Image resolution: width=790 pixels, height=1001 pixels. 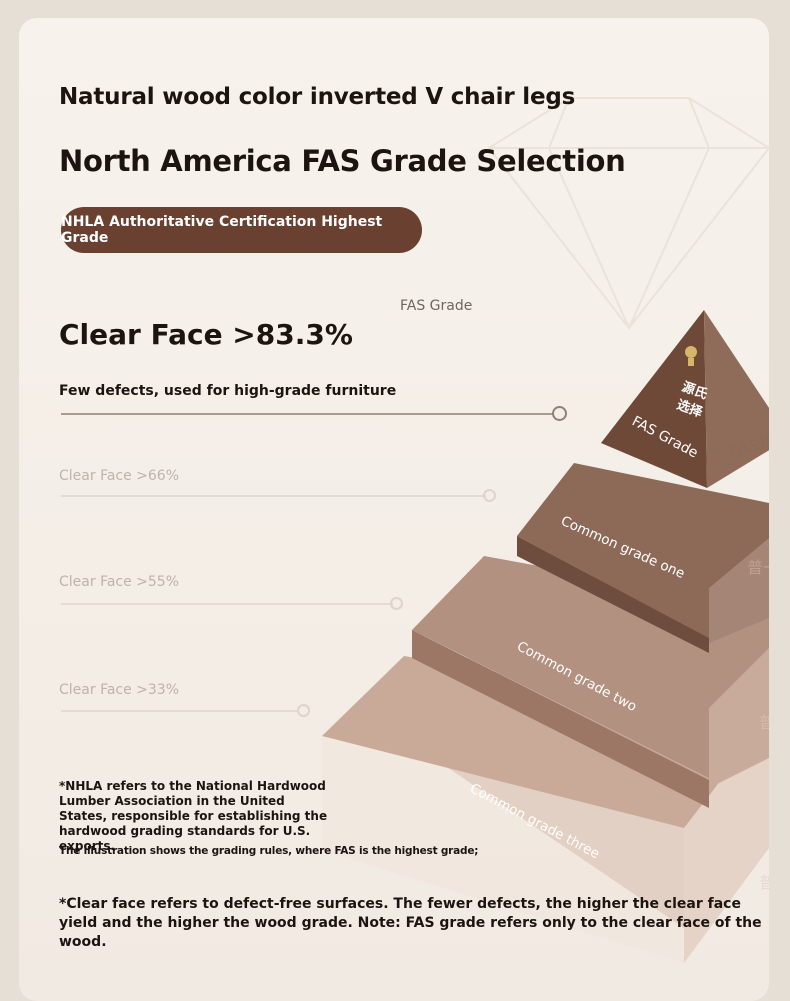 What do you see at coordinates (396, 603) in the screenshot?
I see `grade-two-marker` at bounding box center [396, 603].